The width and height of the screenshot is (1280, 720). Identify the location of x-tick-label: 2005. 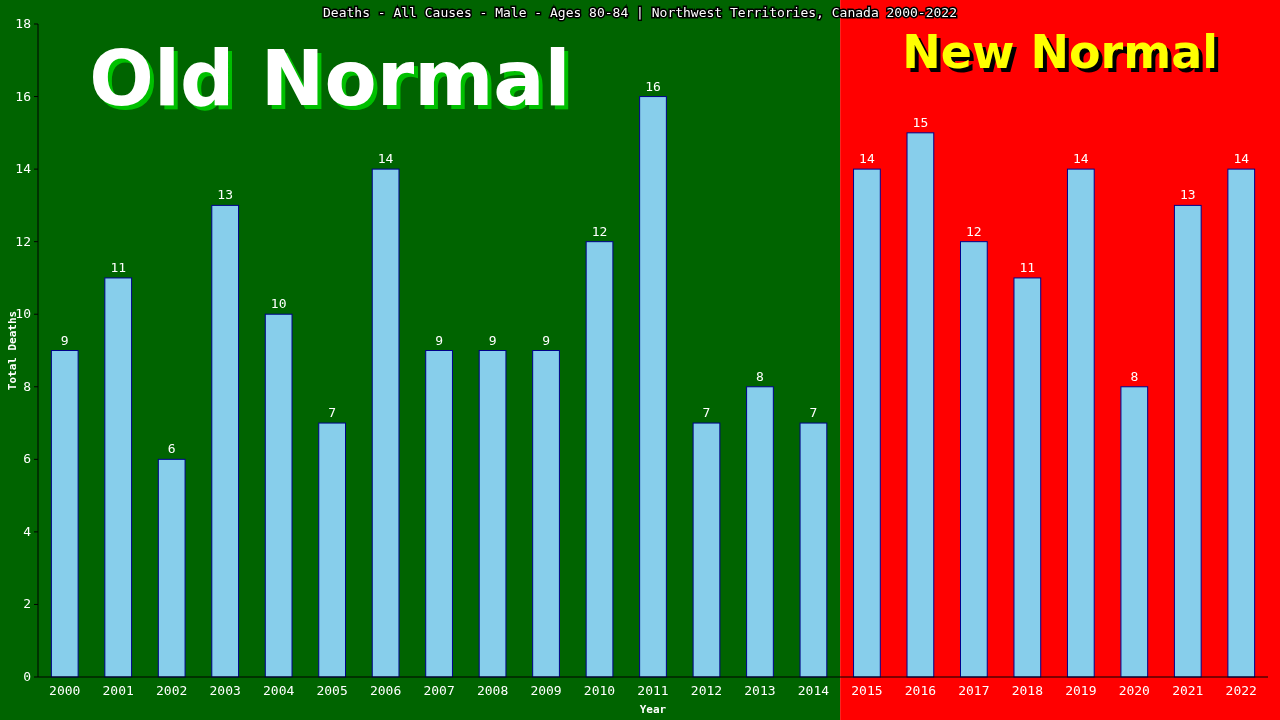
(332, 690).